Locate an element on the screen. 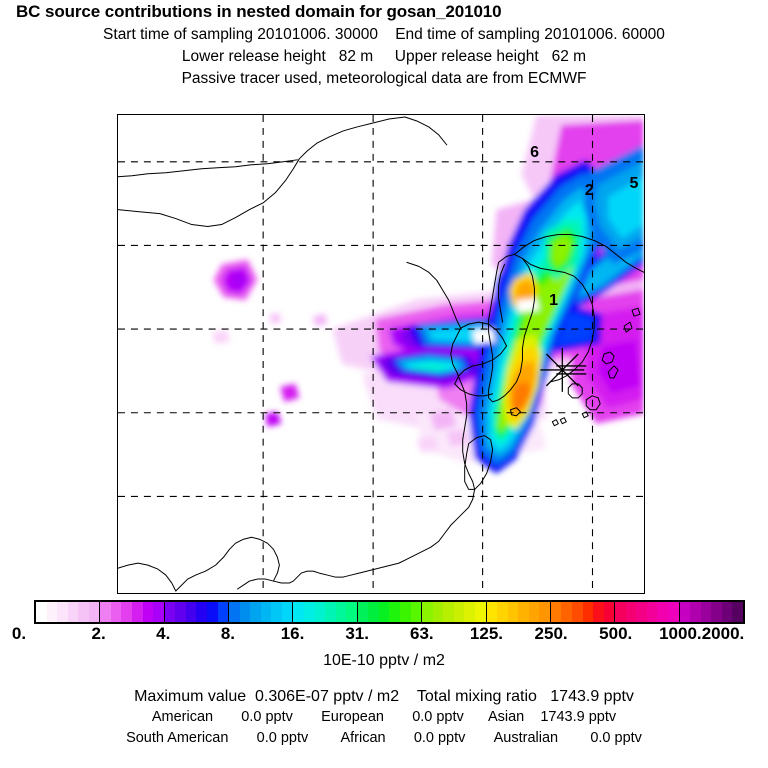  lower-height-value: 82 m is located at coordinates (356, 56).